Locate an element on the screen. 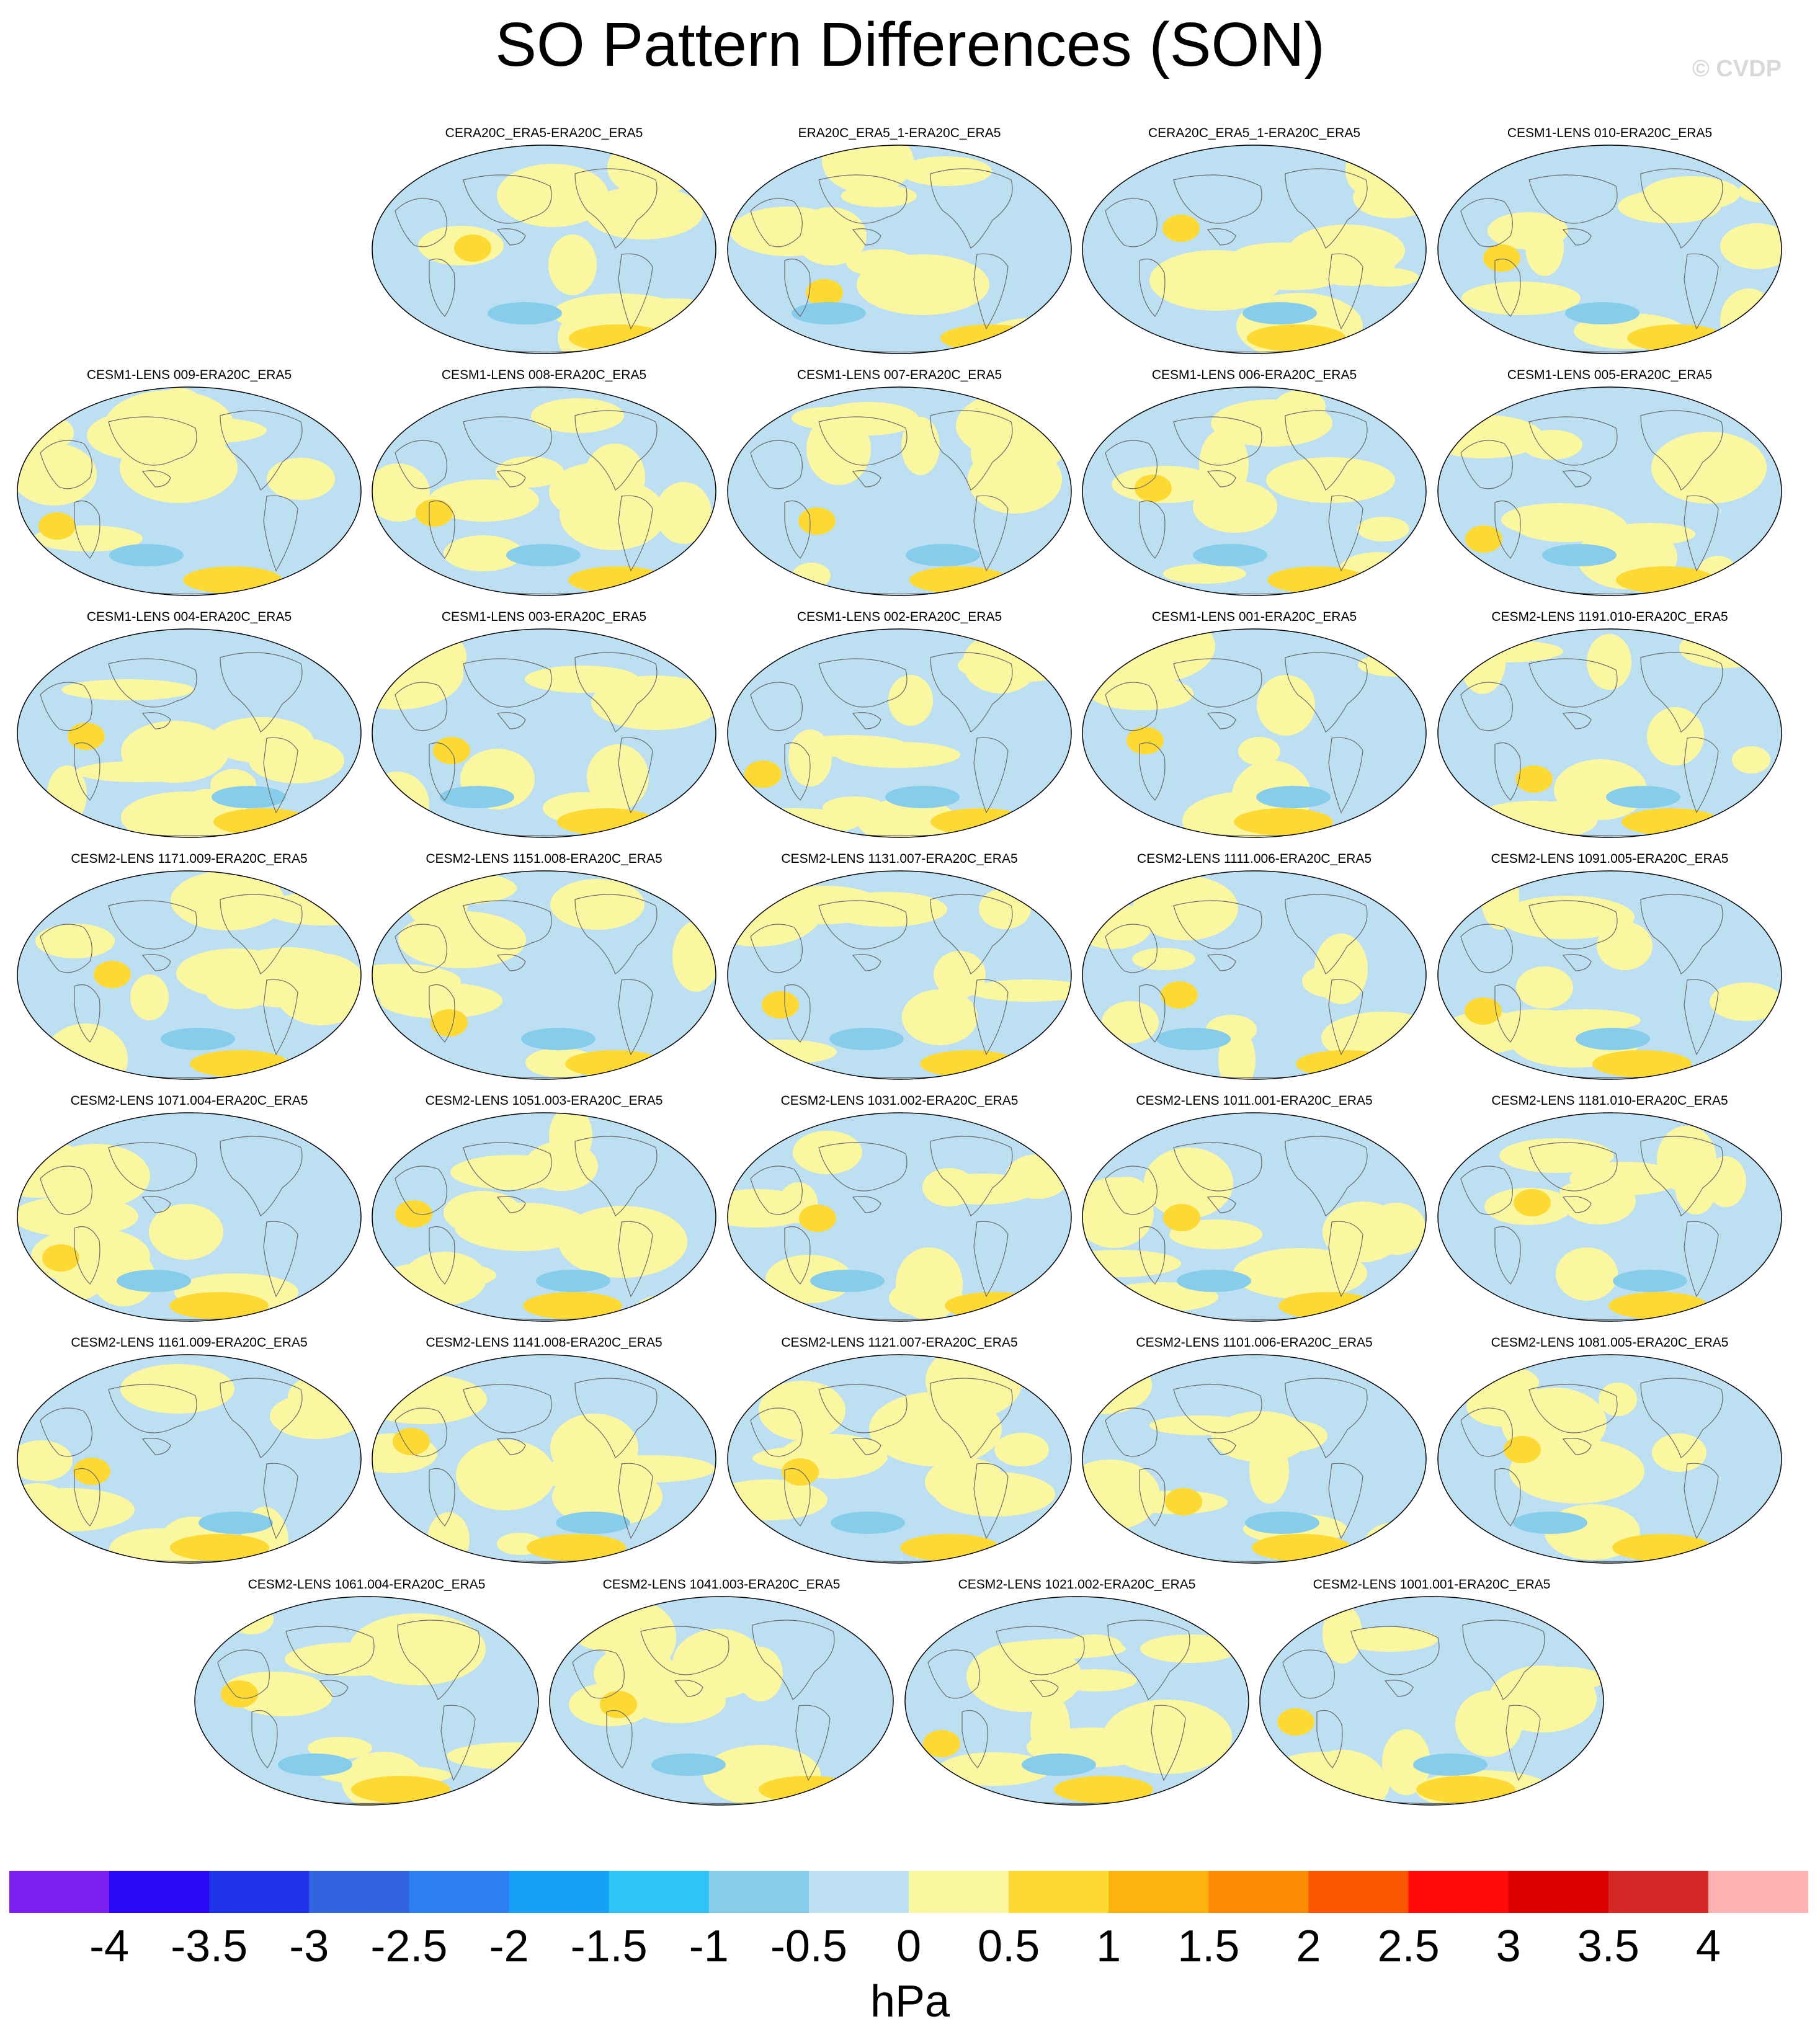  colorbar-tick-label: 4 is located at coordinates (1708, 1946).